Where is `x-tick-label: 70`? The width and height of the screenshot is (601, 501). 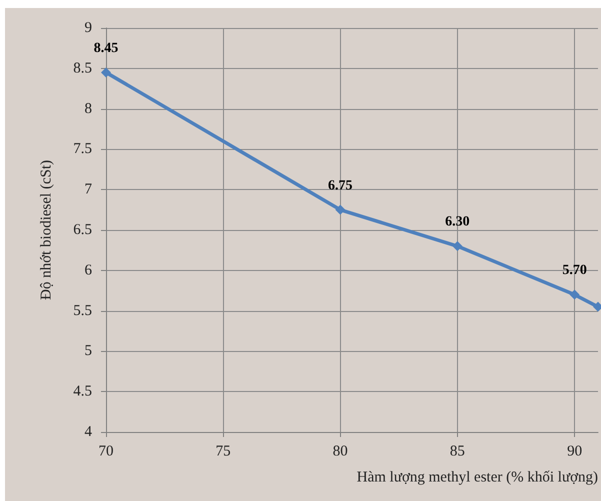
x-tick-label: 70 is located at coordinates (106, 452).